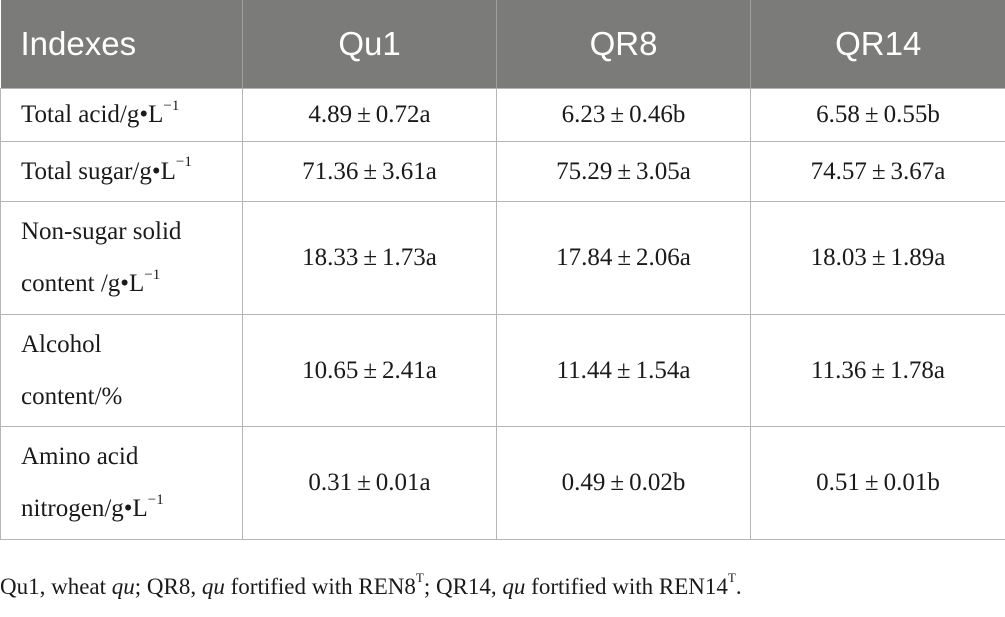 The width and height of the screenshot is (1005, 617). What do you see at coordinates (369, 258) in the screenshot?
I see `table-cell: 18.33 ± 1.73a` at bounding box center [369, 258].